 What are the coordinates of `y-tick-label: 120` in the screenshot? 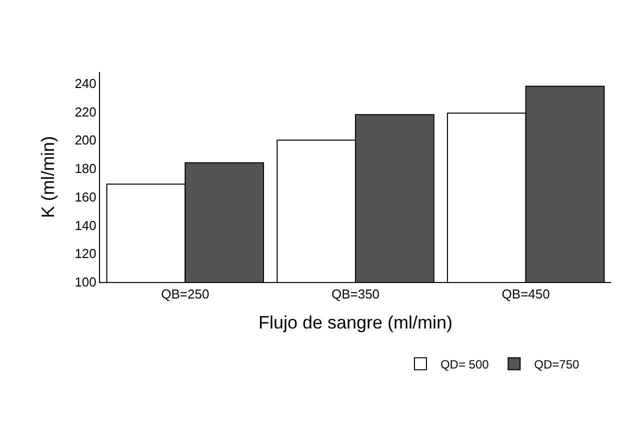 It's located at (85, 254).